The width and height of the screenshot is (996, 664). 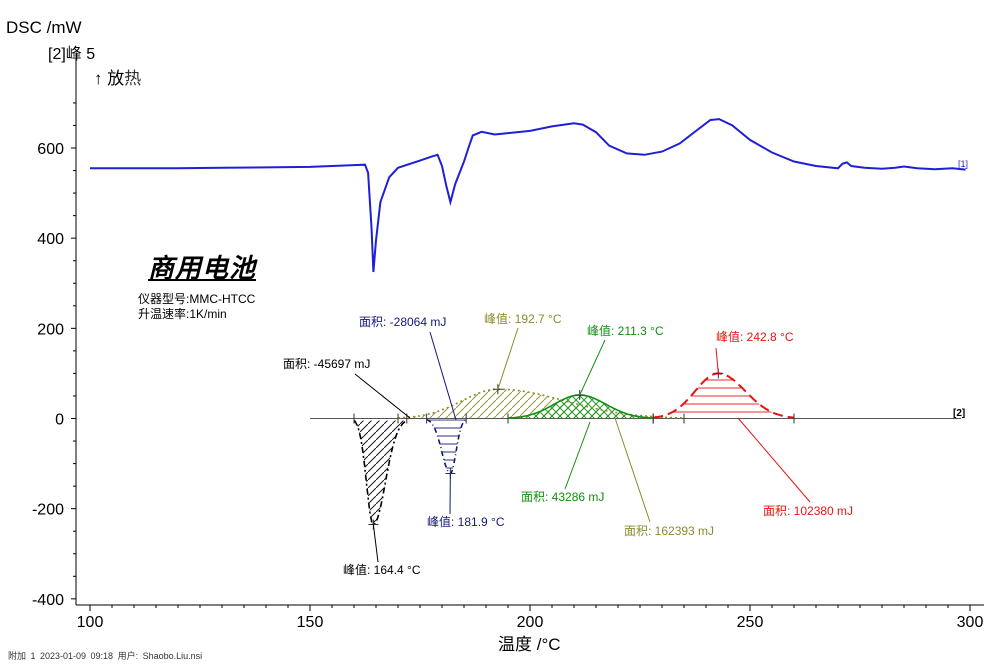 I want to click on heating-rate-info: 升温速率:1K/min, so click(x=182, y=314).